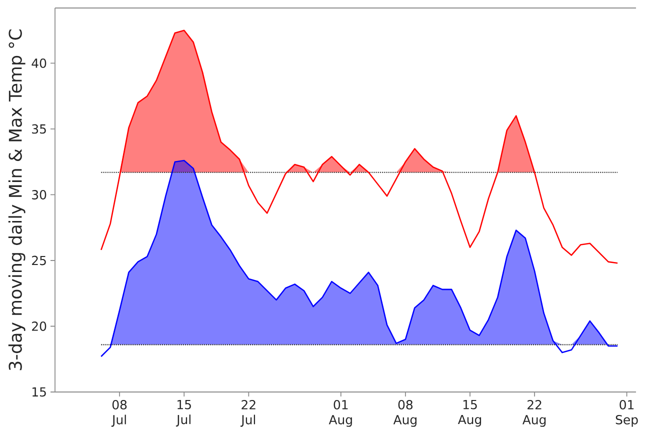 This screenshot has height=427, width=646. Describe the element at coordinates (17, 199) in the screenshot. I see `y-axis-title: 3-day moving daily Min & Max Temp °C` at that location.